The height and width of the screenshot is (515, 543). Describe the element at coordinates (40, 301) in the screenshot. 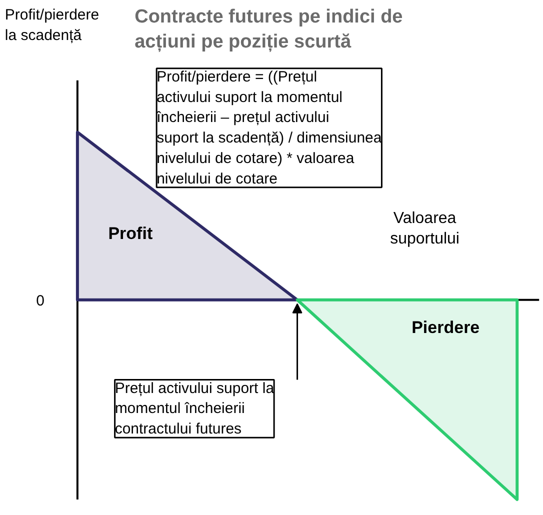

I see `text: 0` at that location.